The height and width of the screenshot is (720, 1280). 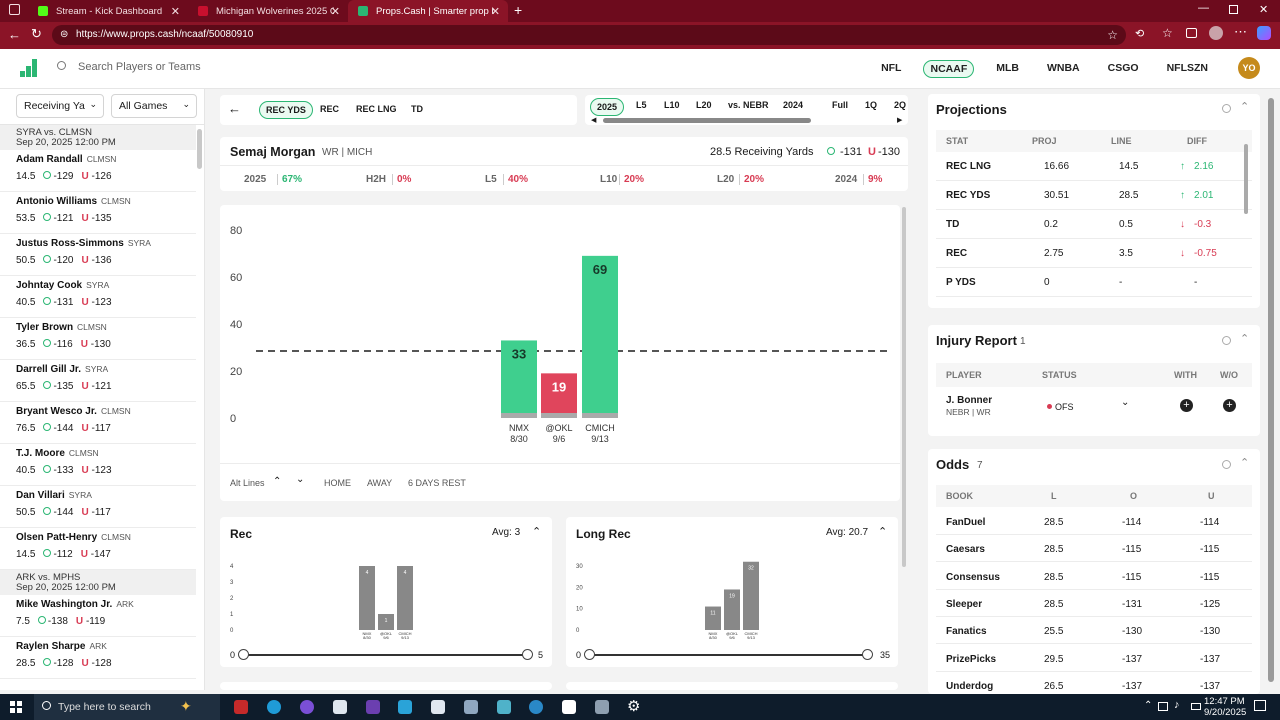 What do you see at coordinates (60, 106) in the screenshot?
I see `stat-dropdown: Receiving Ya ⌄` at bounding box center [60, 106].